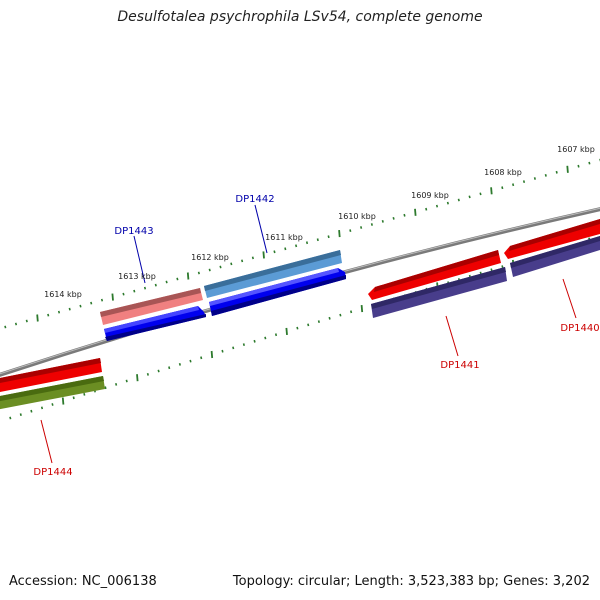 The height and width of the screenshot is (600, 600). What do you see at coordinates (275, 283) in the screenshot?
I see `gene-arrow-dp1442` at bounding box center [275, 283].